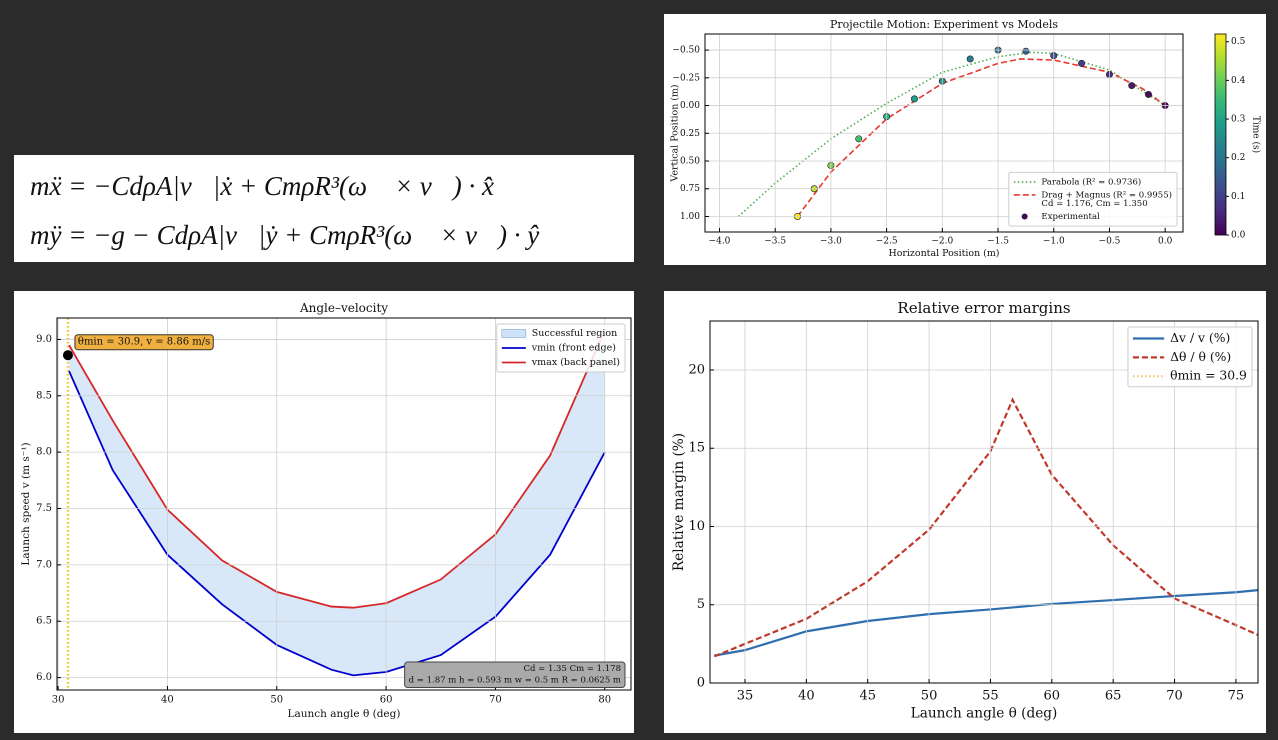 This screenshot has height=740, width=1278. Describe the element at coordinates (1238, 158) in the screenshot. I see `colorbar-tick-label: 0.2` at that location.